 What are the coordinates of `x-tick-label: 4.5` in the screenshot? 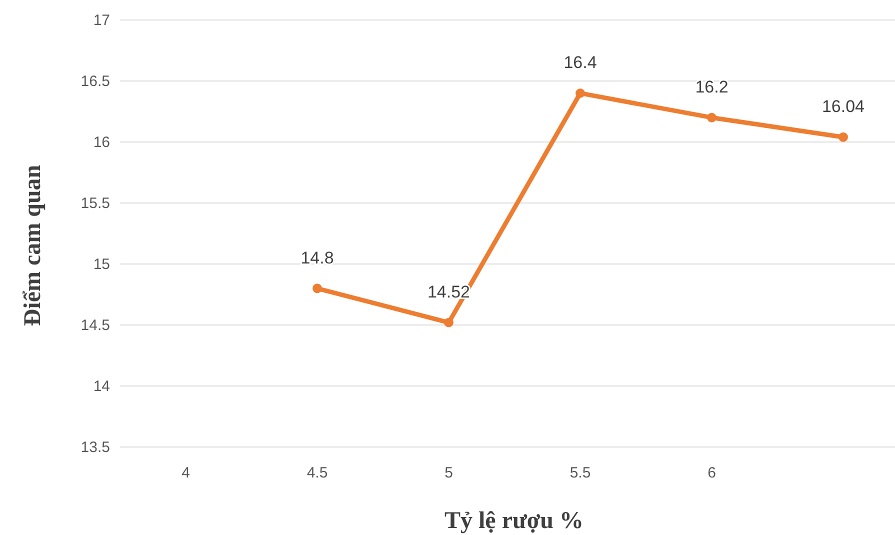 It's located at (317, 473).